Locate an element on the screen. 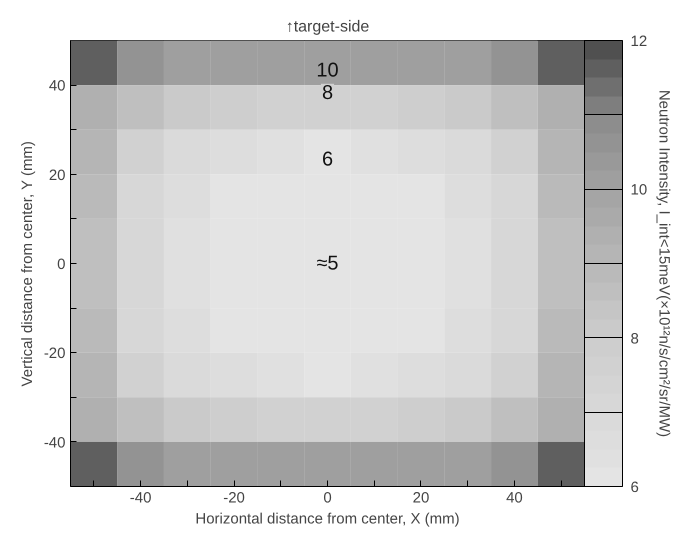 The image size is (679, 546). x-tick-label: 20 is located at coordinates (421, 498).